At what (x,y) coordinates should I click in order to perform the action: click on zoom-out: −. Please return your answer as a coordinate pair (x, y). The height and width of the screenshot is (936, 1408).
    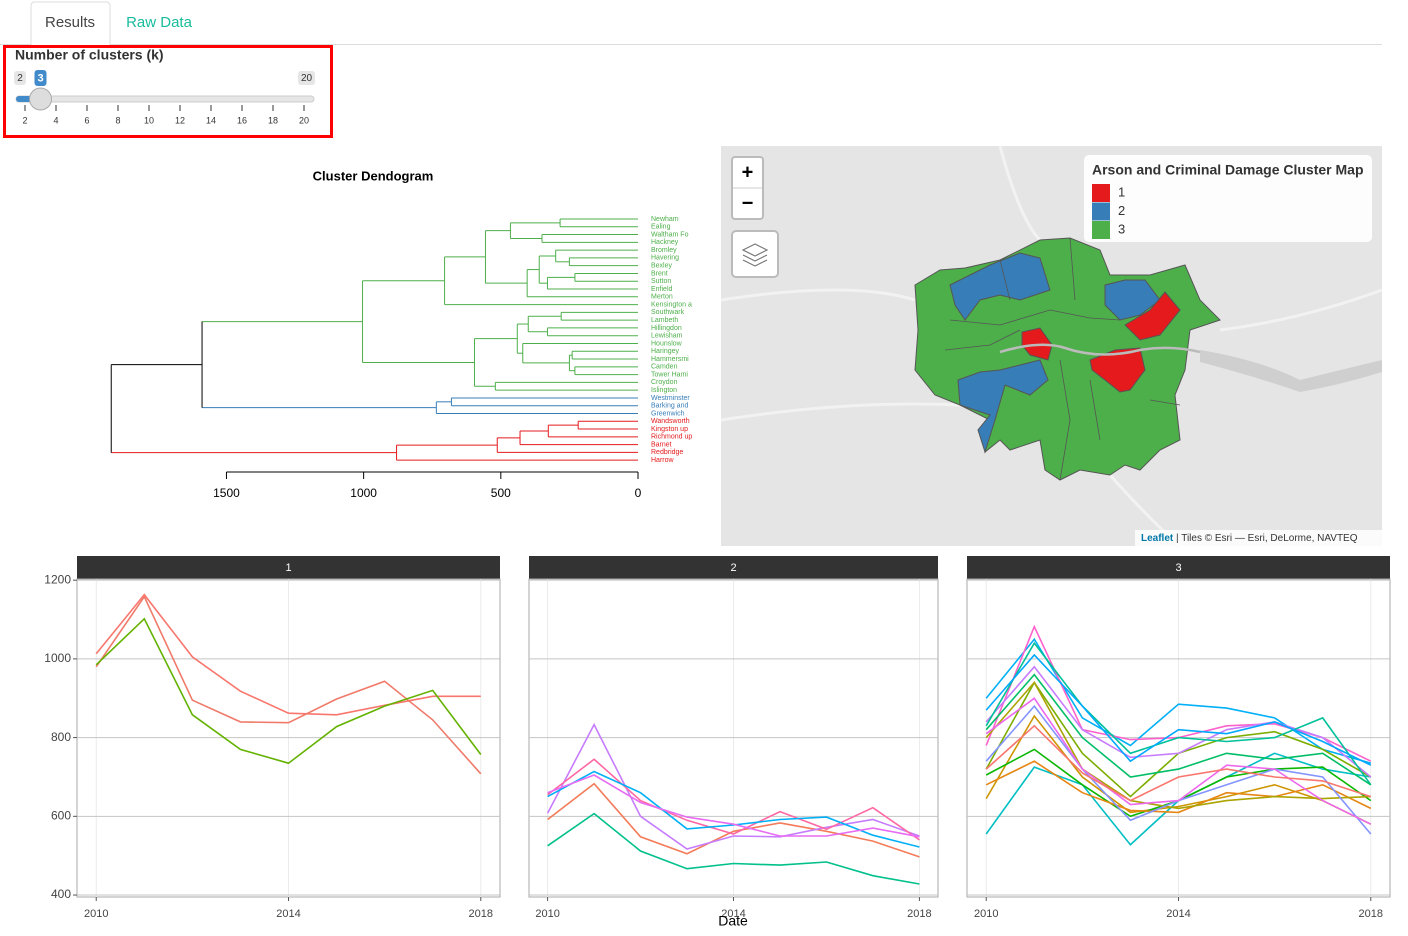
    Looking at the image, I should click on (748, 203).